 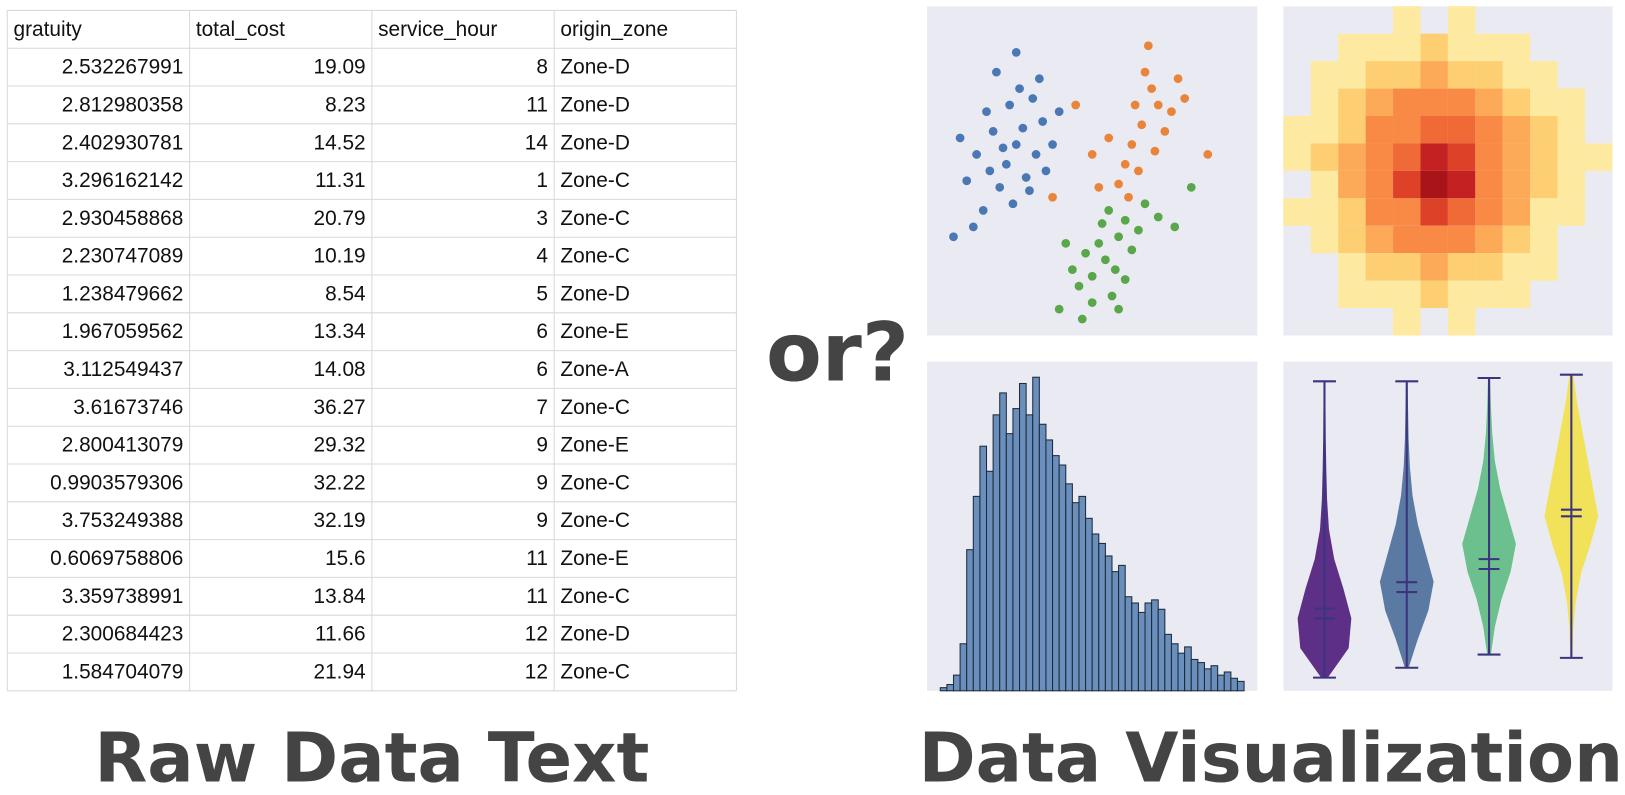 What do you see at coordinates (542, 331) in the screenshot?
I see `table-cell: 6` at bounding box center [542, 331].